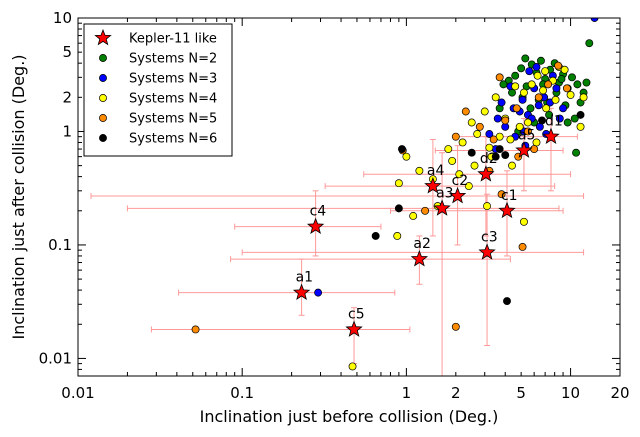 This screenshot has height=437, width=640. What do you see at coordinates (103, 37) in the screenshot?
I see `legend-star-marker` at bounding box center [103, 37].